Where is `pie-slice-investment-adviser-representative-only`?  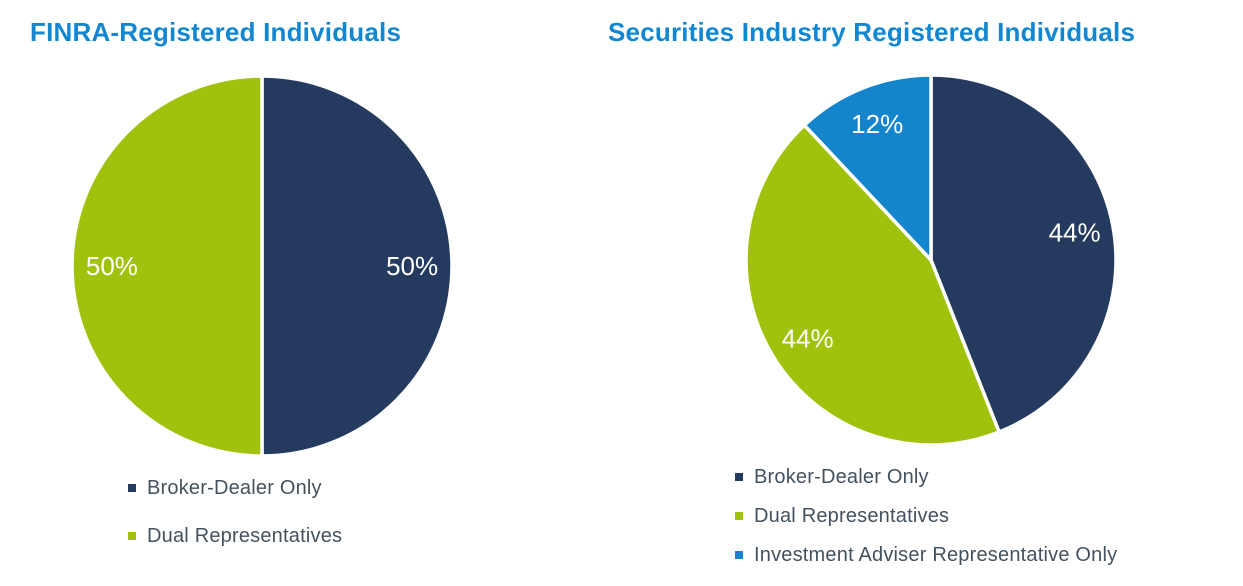 pie-slice-investment-adviser-representative-only is located at coordinates (867, 167).